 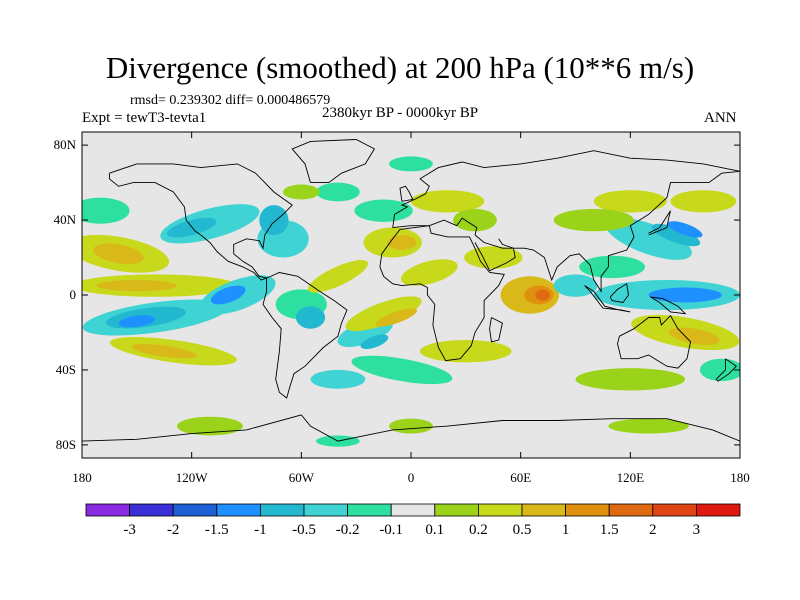 What do you see at coordinates (434, 530) in the screenshot?
I see `colorbar-label: 0.1` at bounding box center [434, 530].